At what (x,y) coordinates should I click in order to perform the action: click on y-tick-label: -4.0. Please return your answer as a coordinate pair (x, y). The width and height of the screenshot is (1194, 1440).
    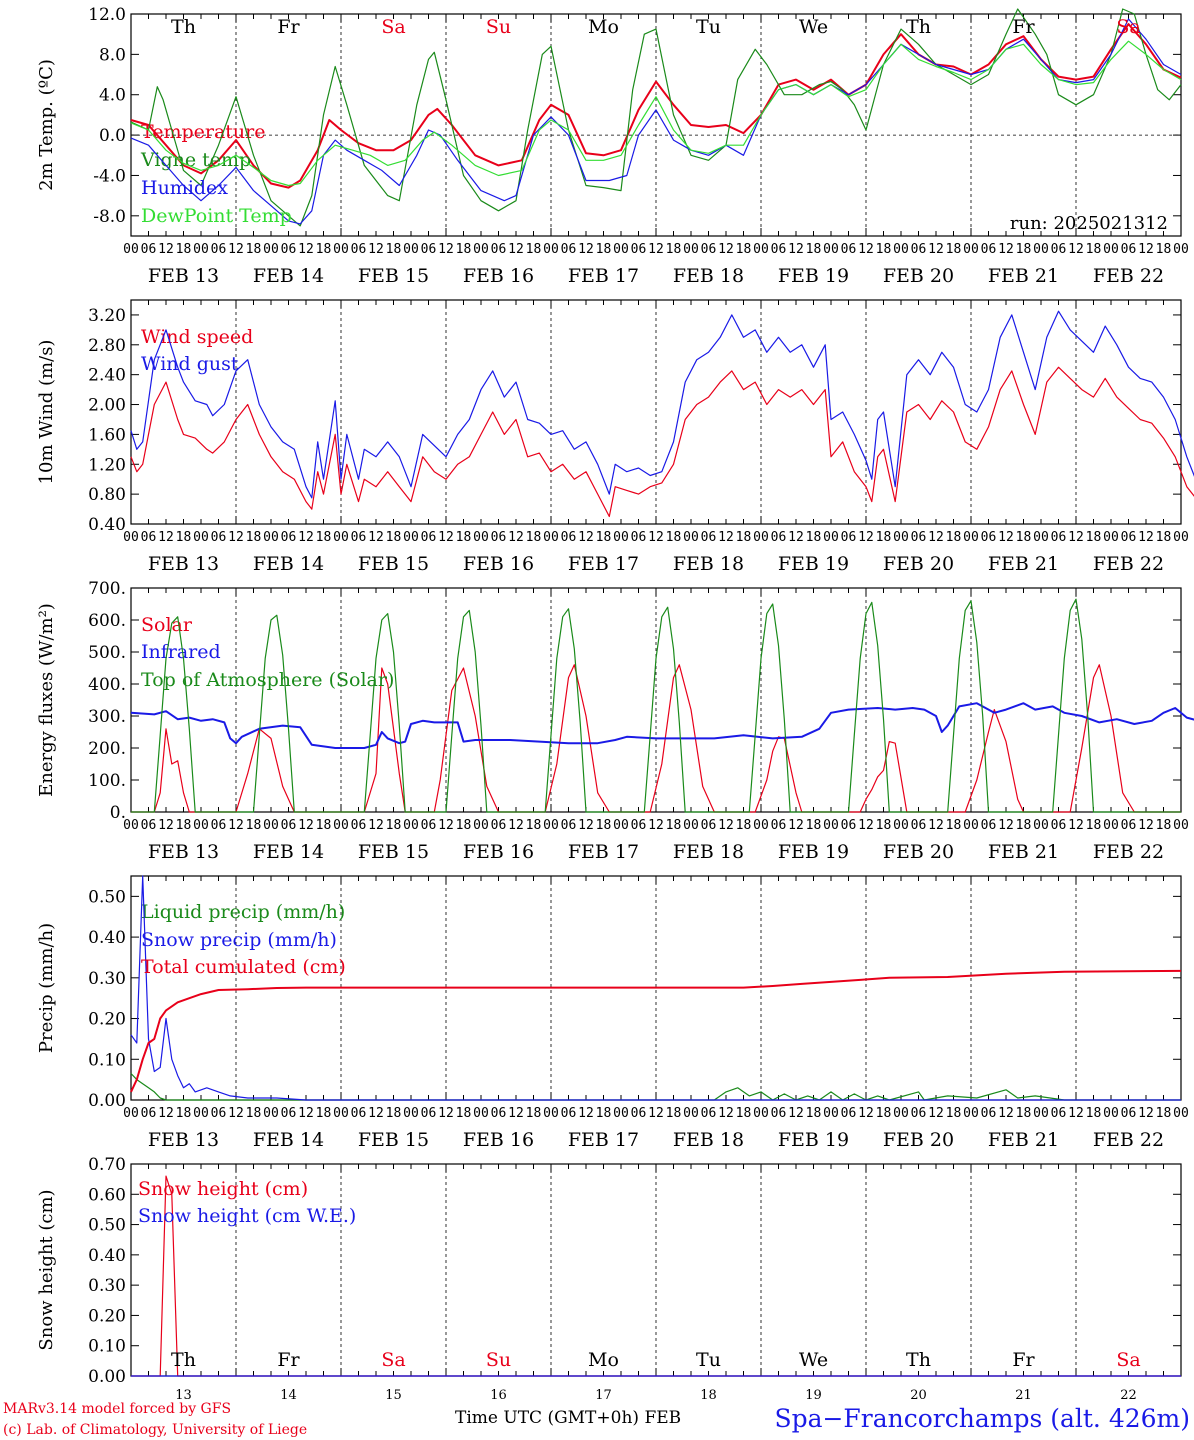
    Looking at the image, I should click on (109, 176).